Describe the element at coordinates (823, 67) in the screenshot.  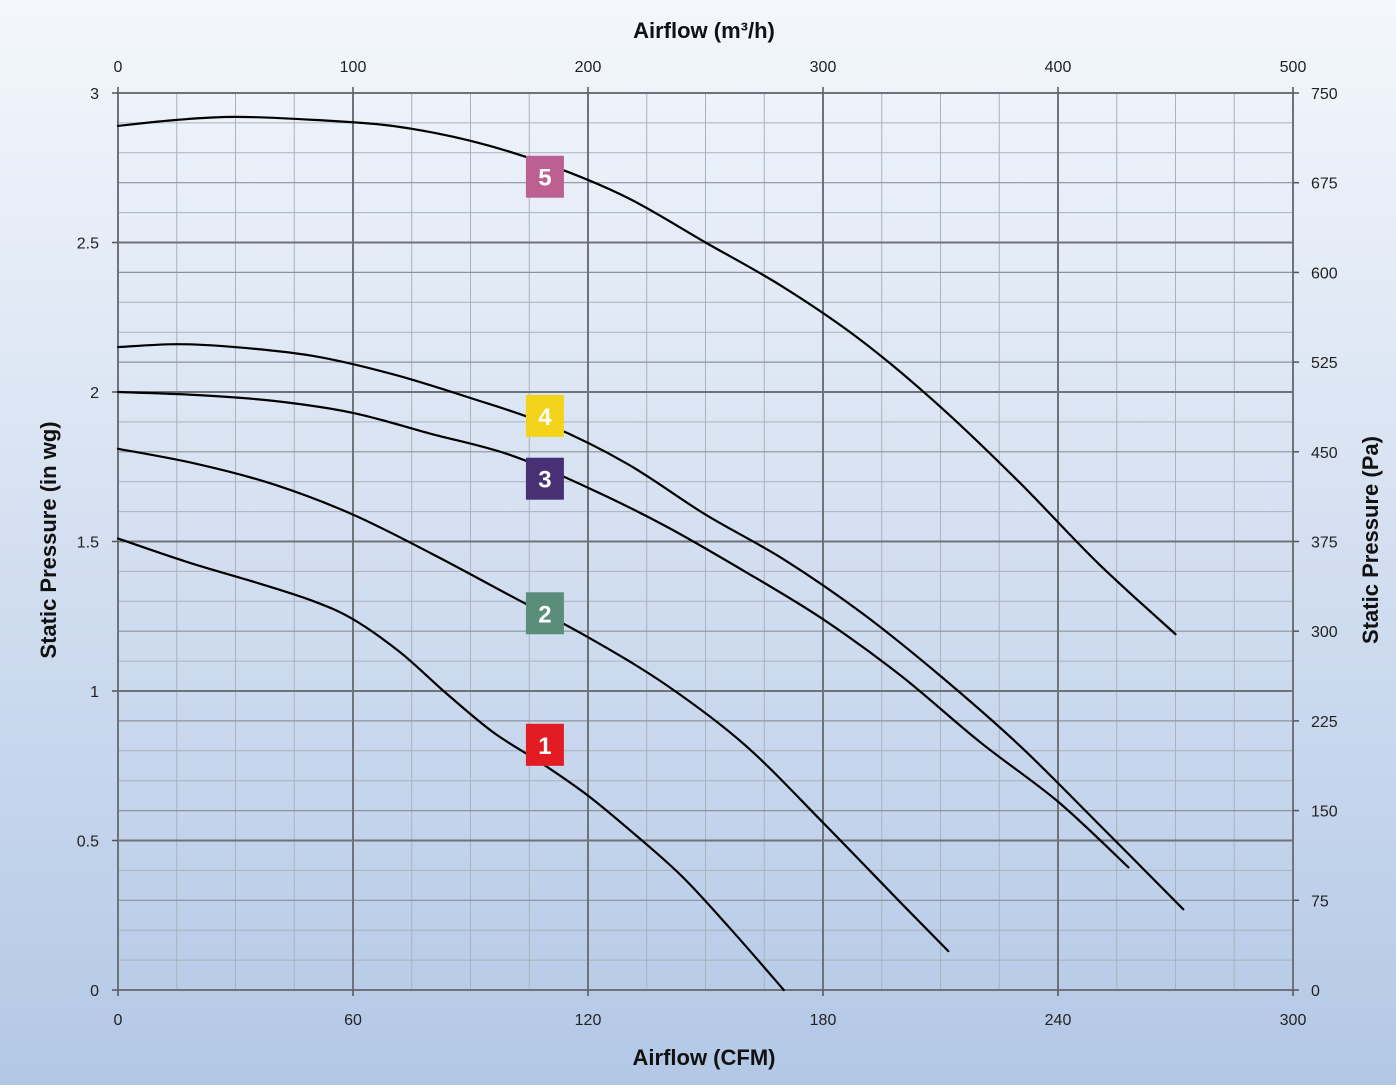
I see `x2-tick-label: 300` at that location.